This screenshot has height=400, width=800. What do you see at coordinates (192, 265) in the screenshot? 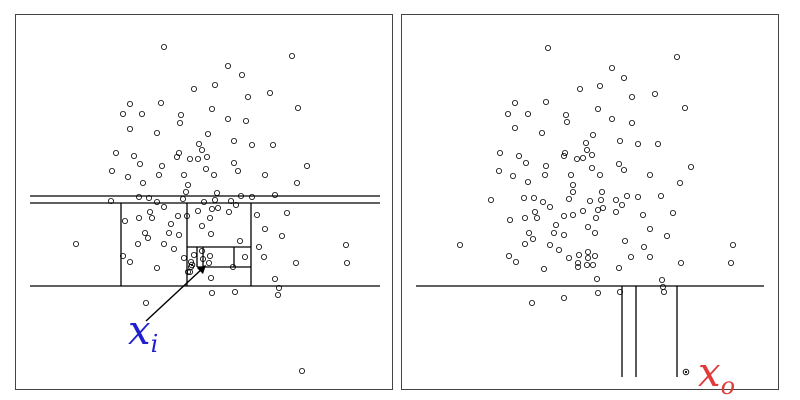
I see `query-point-center` at bounding box center [192, 265].